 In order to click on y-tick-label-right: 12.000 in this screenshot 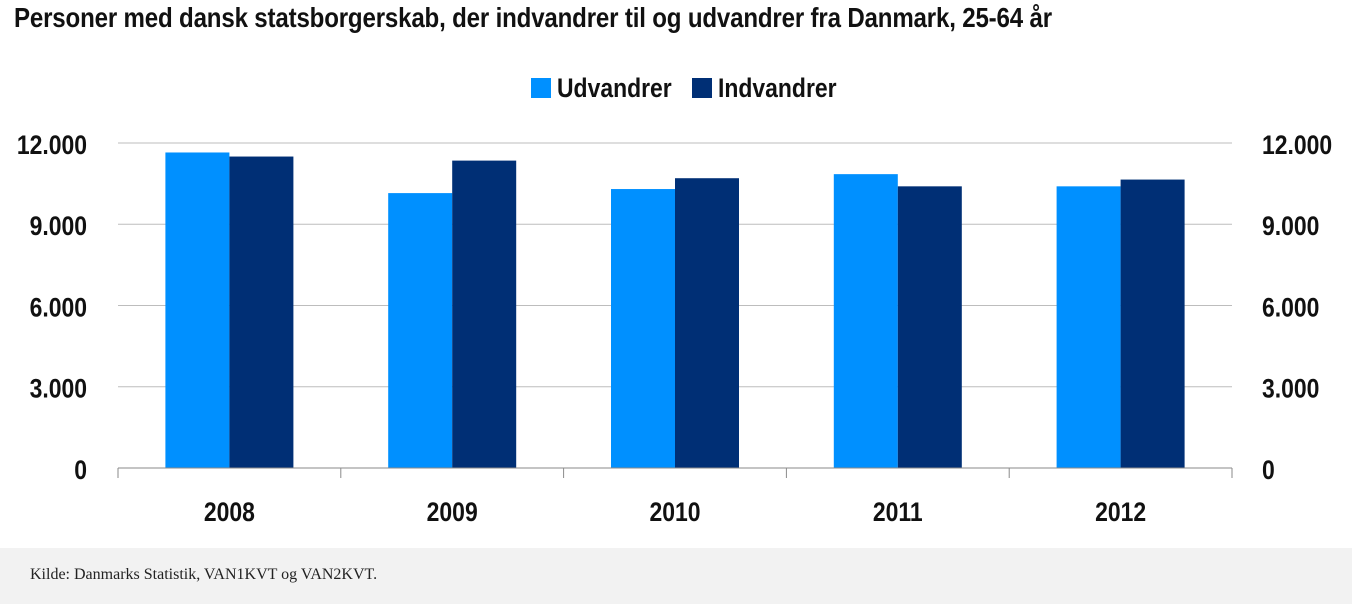, I will do `click(1297, 145)`.